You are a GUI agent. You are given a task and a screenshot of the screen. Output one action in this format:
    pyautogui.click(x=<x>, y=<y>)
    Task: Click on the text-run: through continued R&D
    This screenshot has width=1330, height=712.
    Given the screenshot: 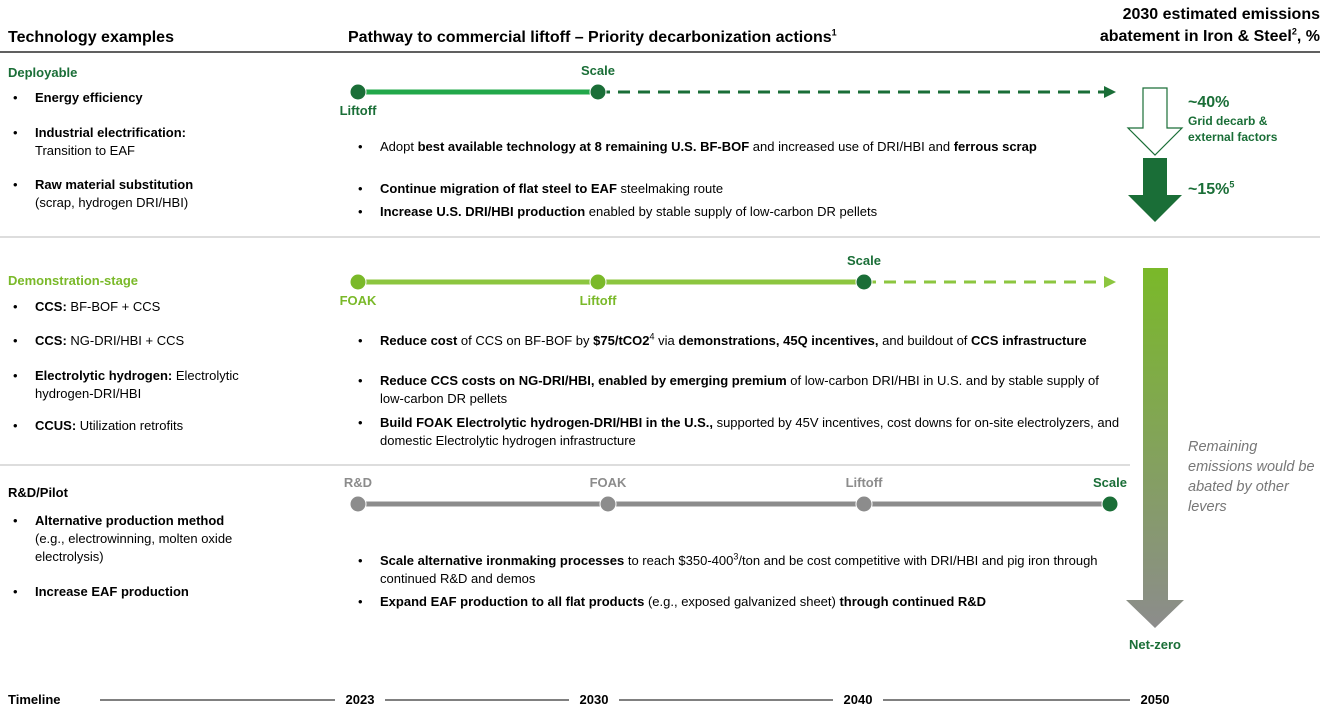 What is the action you would take?
    pyautogui.click(x=913, y=601)
    